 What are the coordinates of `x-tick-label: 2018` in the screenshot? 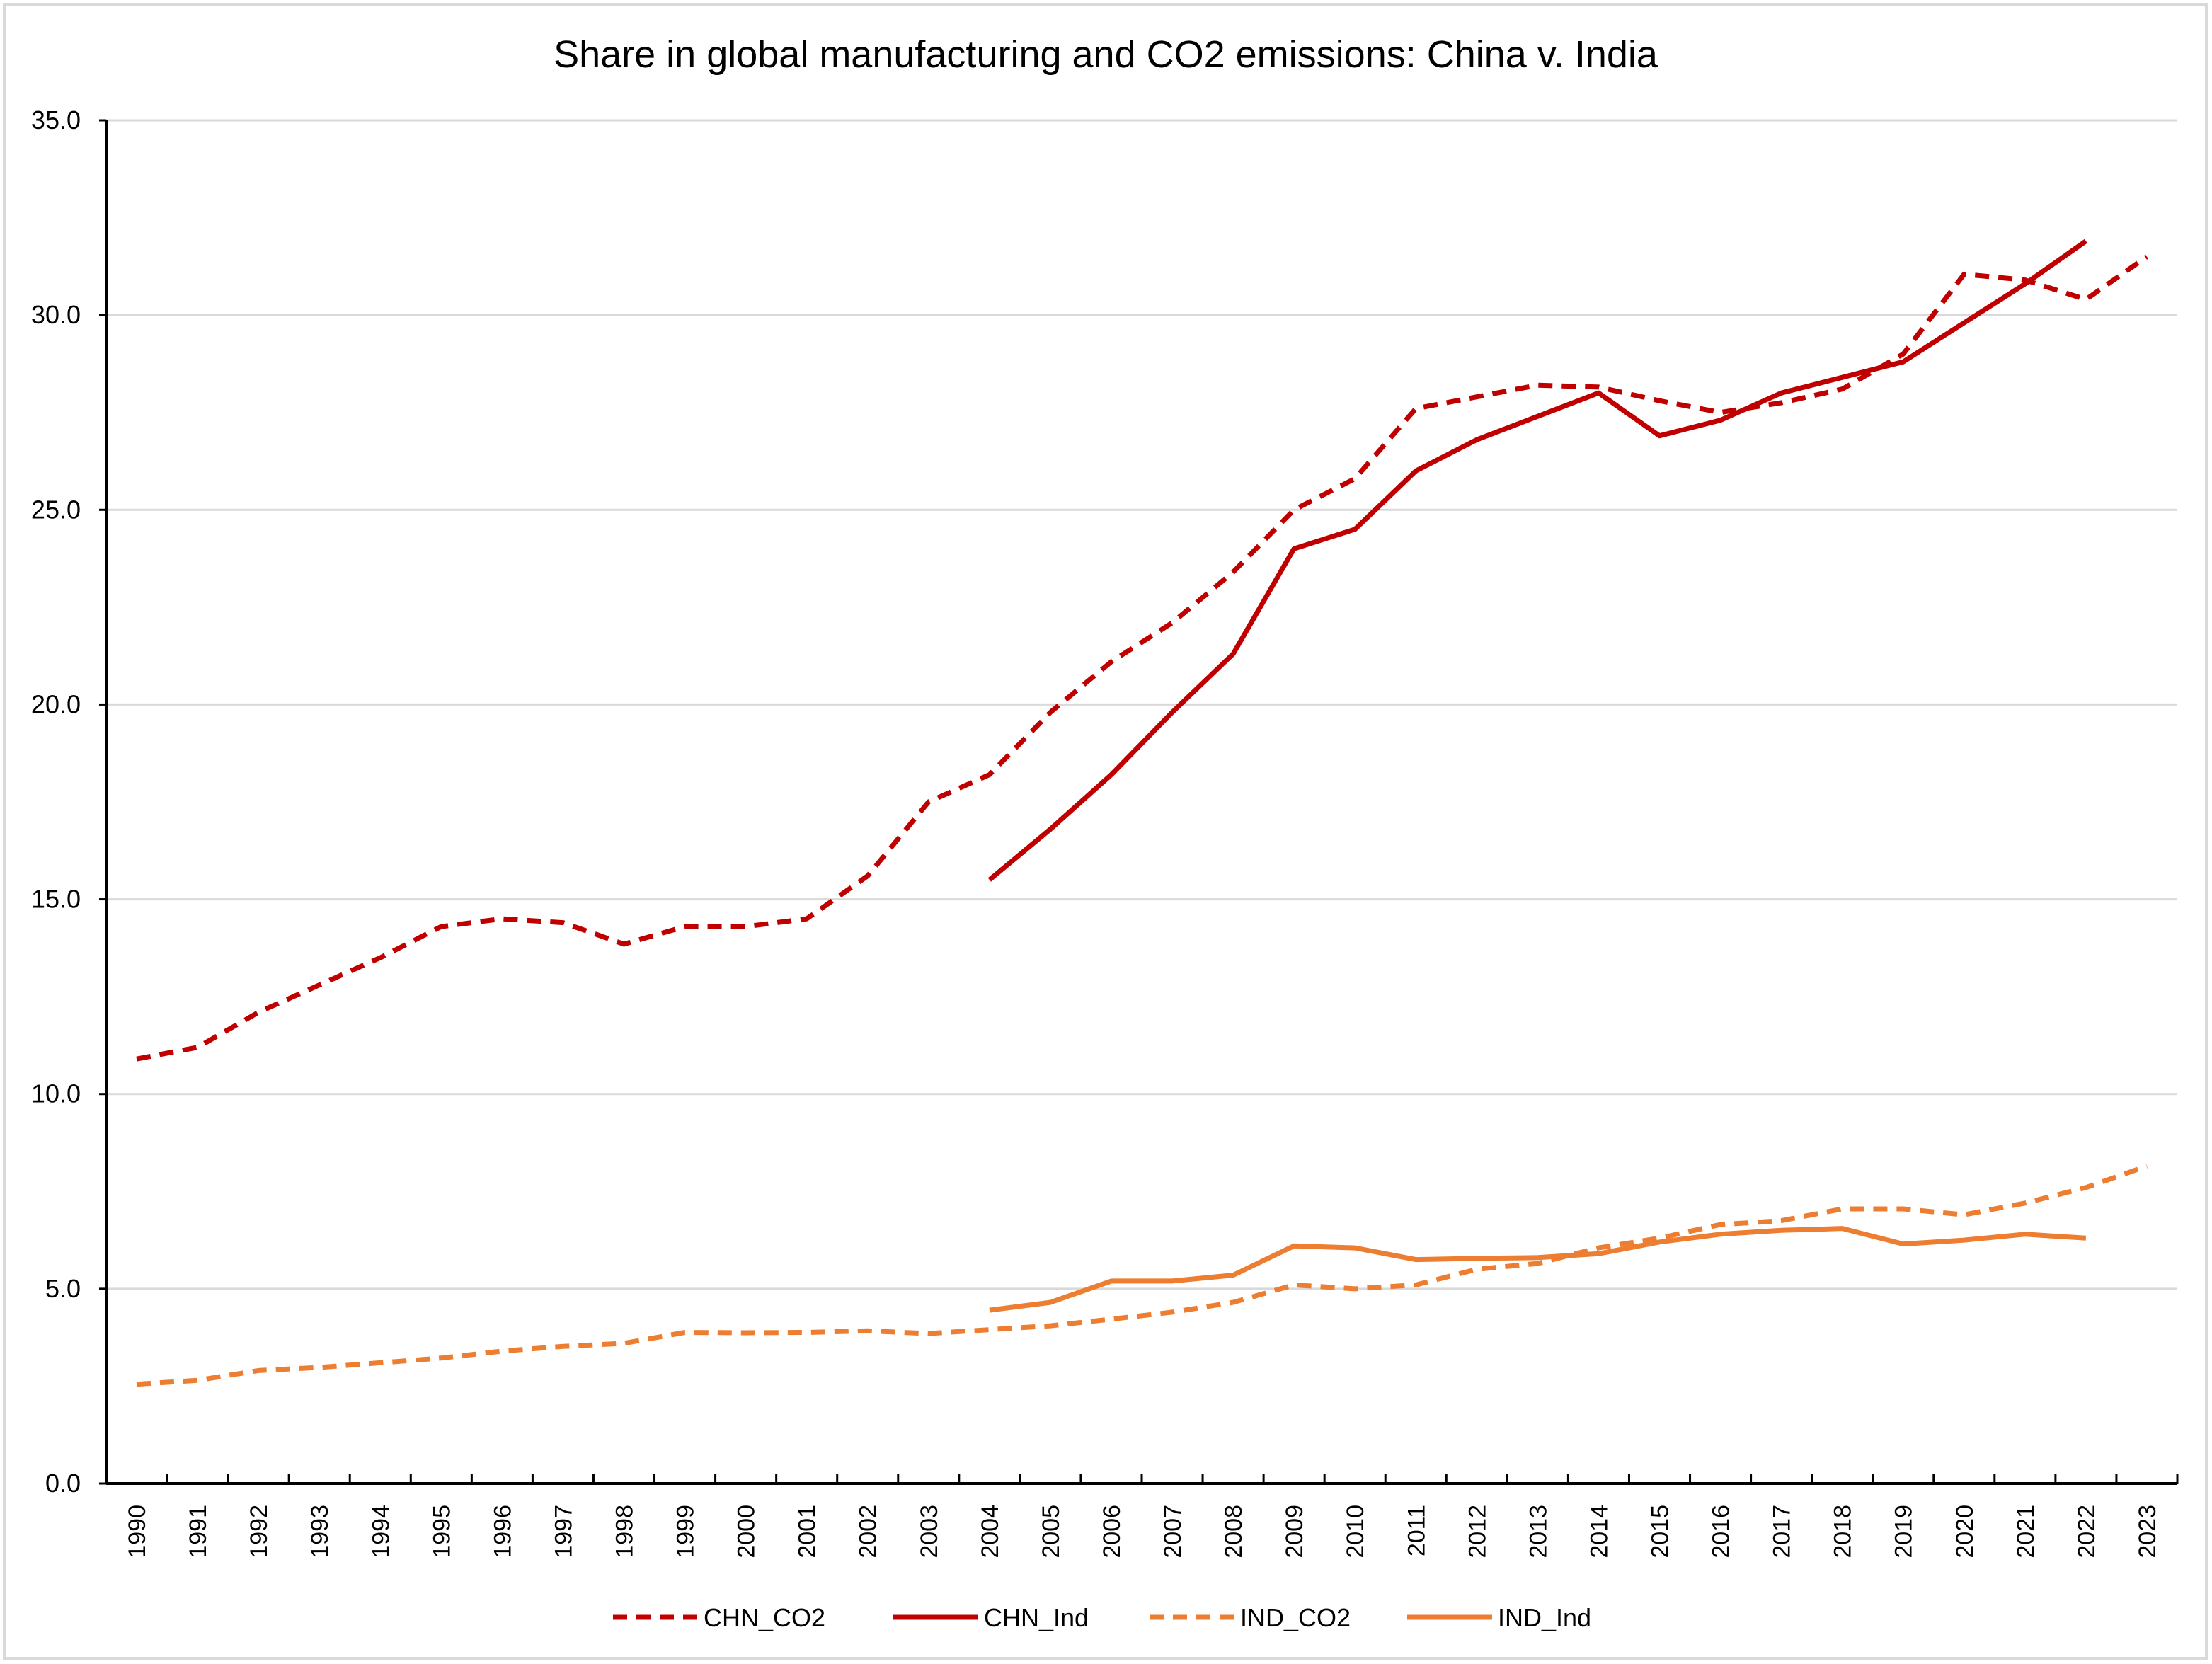 It's located at (1843, 1532).